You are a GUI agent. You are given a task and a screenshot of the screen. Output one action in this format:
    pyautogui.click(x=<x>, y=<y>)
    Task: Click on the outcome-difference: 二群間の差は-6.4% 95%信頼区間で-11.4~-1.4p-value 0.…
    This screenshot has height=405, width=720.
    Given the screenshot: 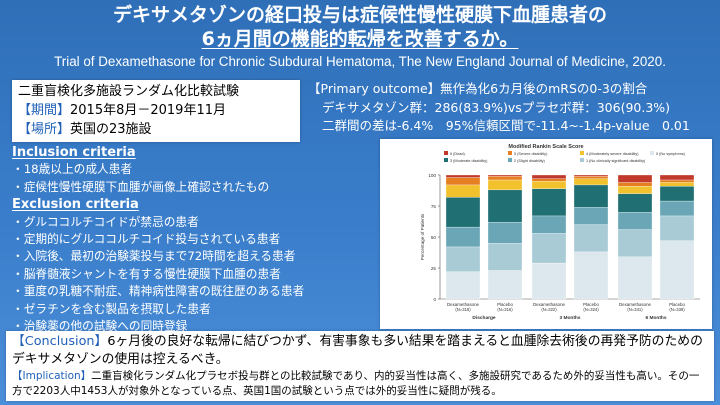 What is the action you would take?
    pyautogui.click(x=506, y=125)
    